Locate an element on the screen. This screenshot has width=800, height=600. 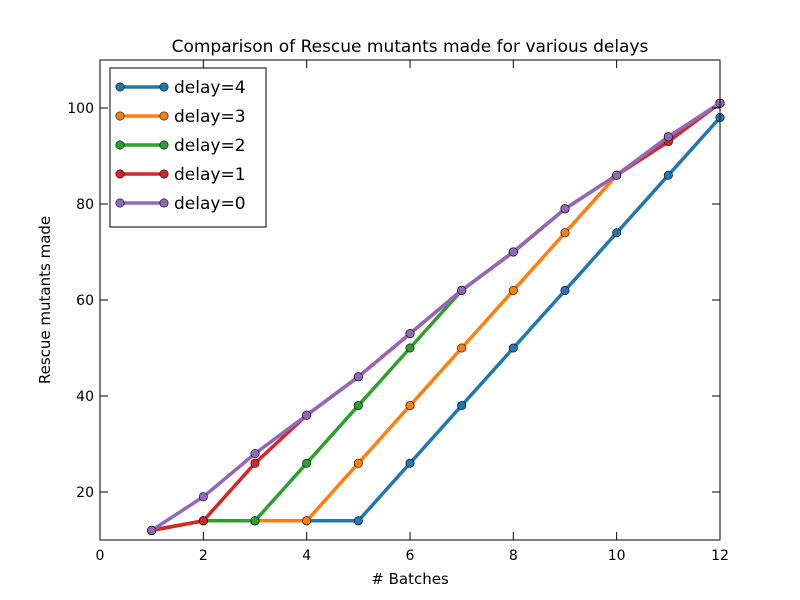
x-tick-label: 10 is located at coordinates (617, 556).